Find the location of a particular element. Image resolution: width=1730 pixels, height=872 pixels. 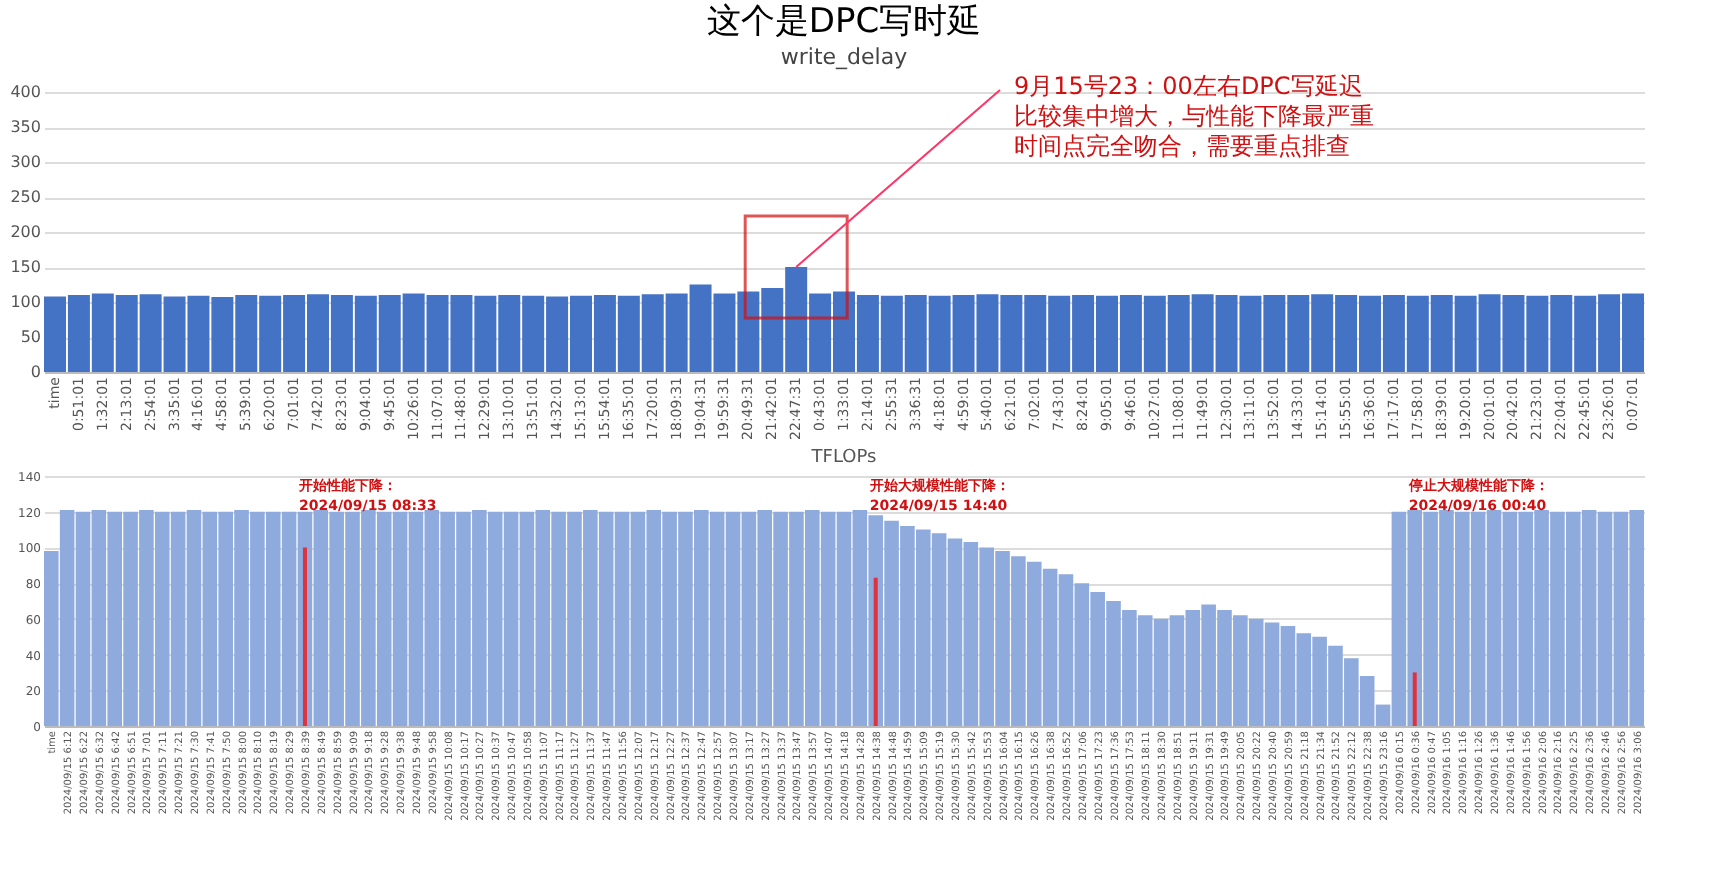

y-tick-label: 50 is located at coordinates (30, 337).